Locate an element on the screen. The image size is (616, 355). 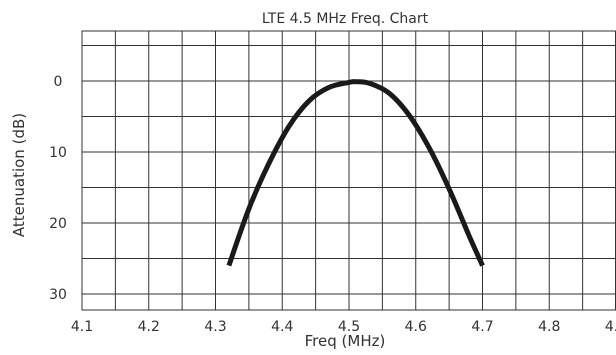
y-axis-title: Attenuation (dB) is located at coordinates (19, 175).